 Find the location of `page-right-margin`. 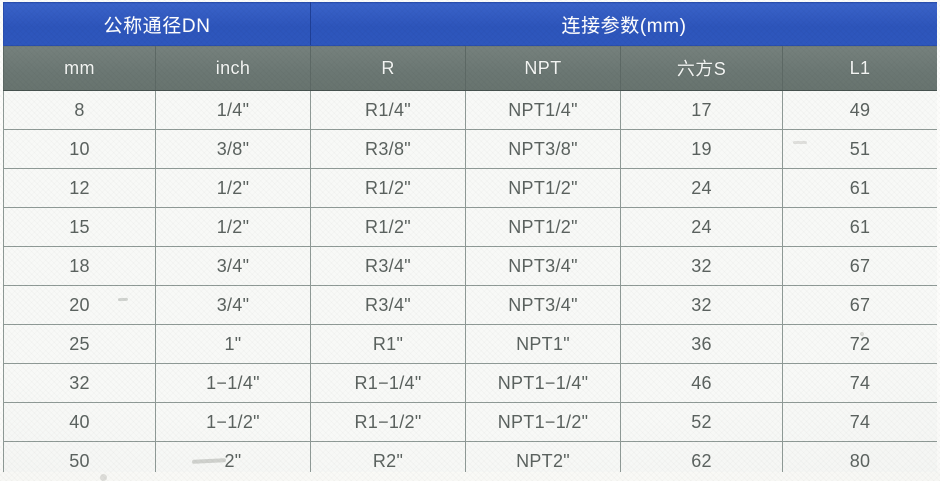

page-right-margin is located at coordinates (938, 240).